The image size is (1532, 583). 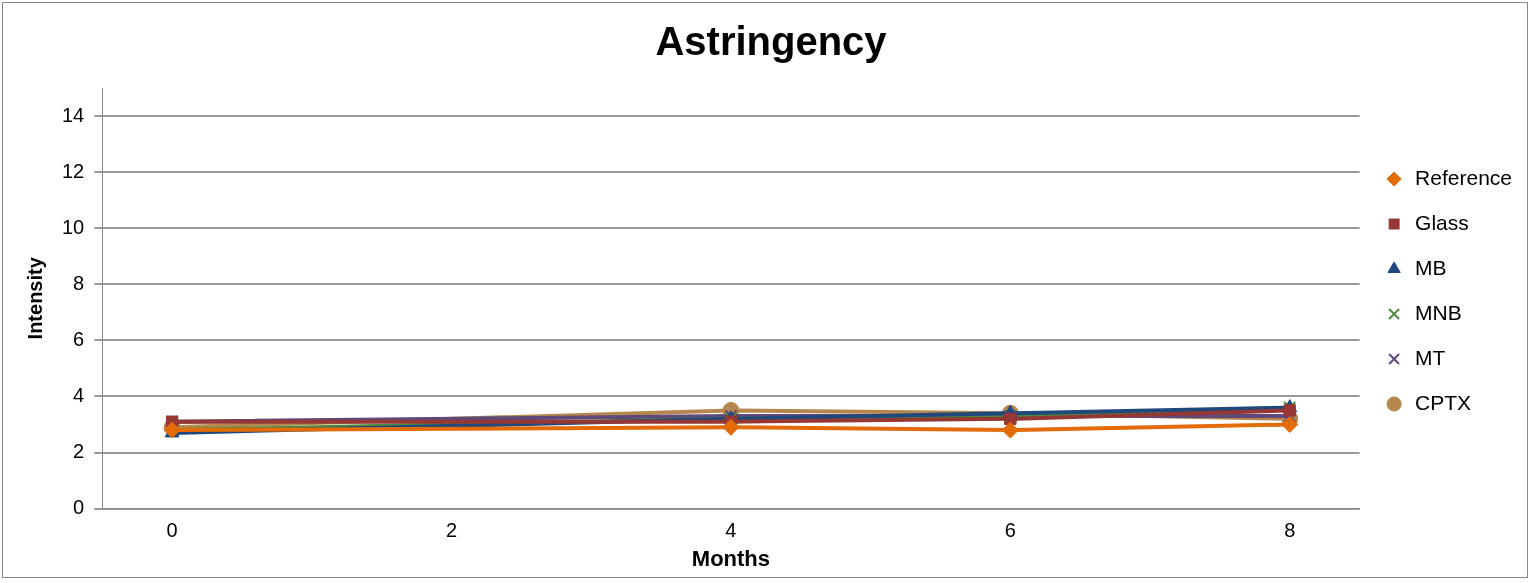 I want to click on x-tick-label: 8, so click(x=1290, y=530).